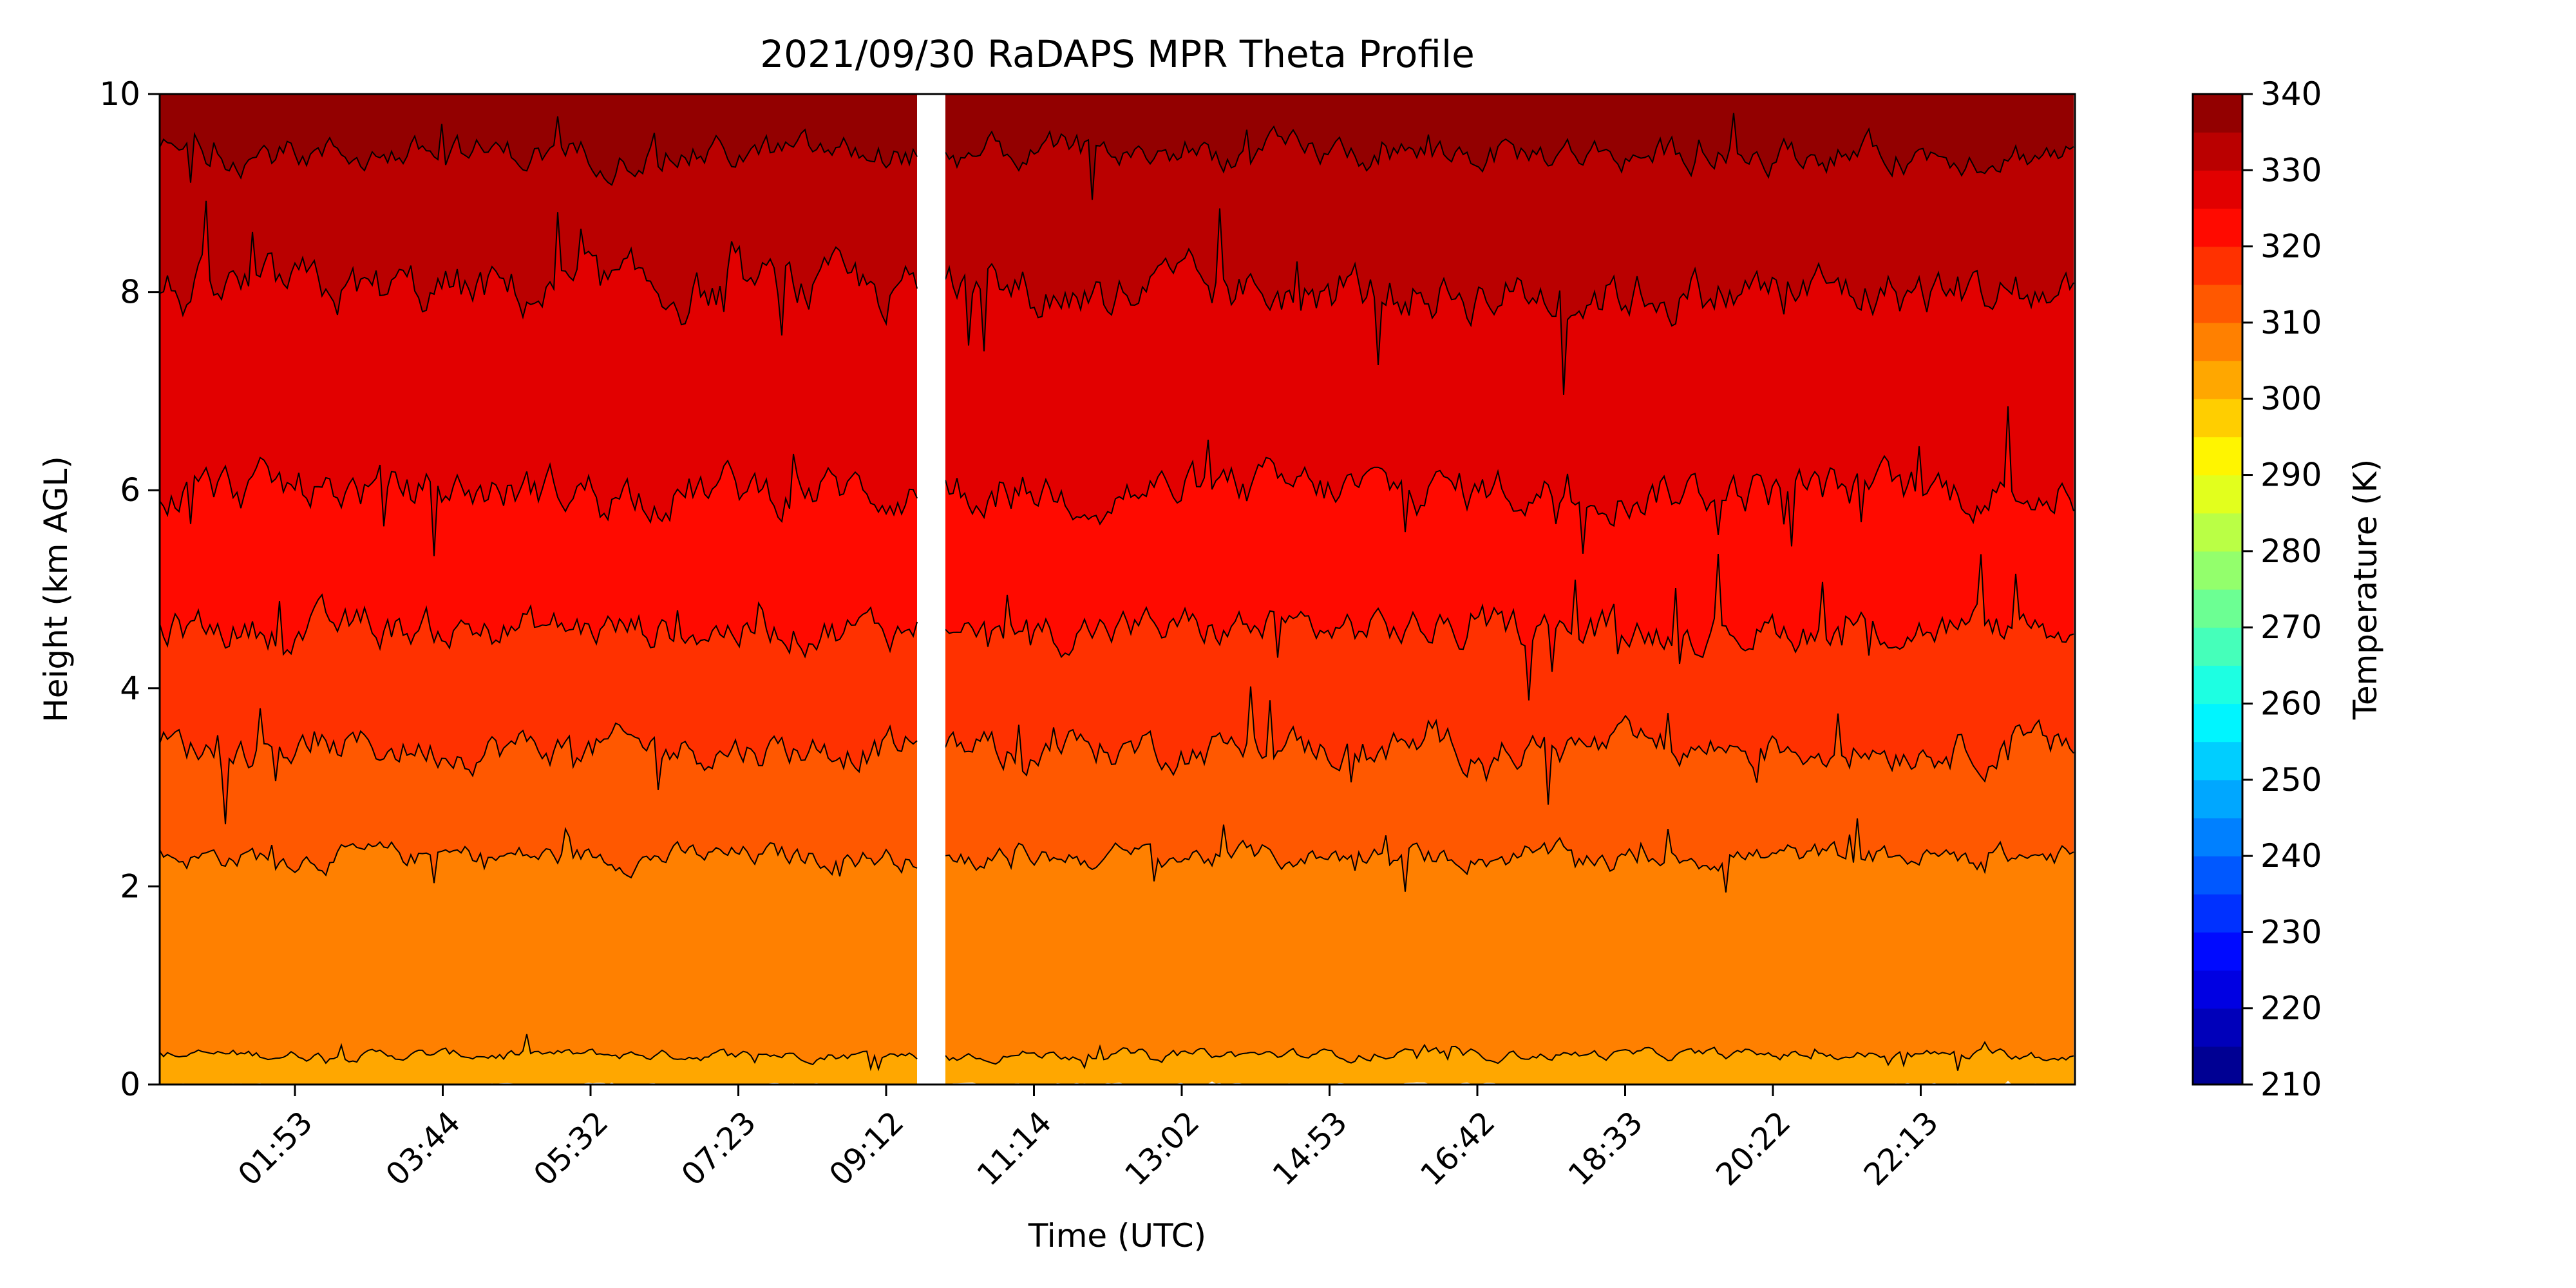  Describe the element at coordinates (1902, 1148) in the screenshot. I see `x-tick-label: 22:13` at that location.